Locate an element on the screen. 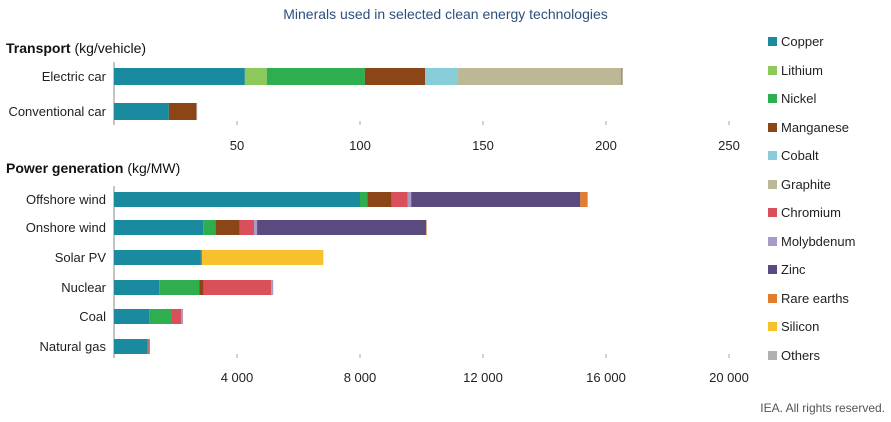  category-label-electric-car: Electric car is located at coordinates (74, 76).